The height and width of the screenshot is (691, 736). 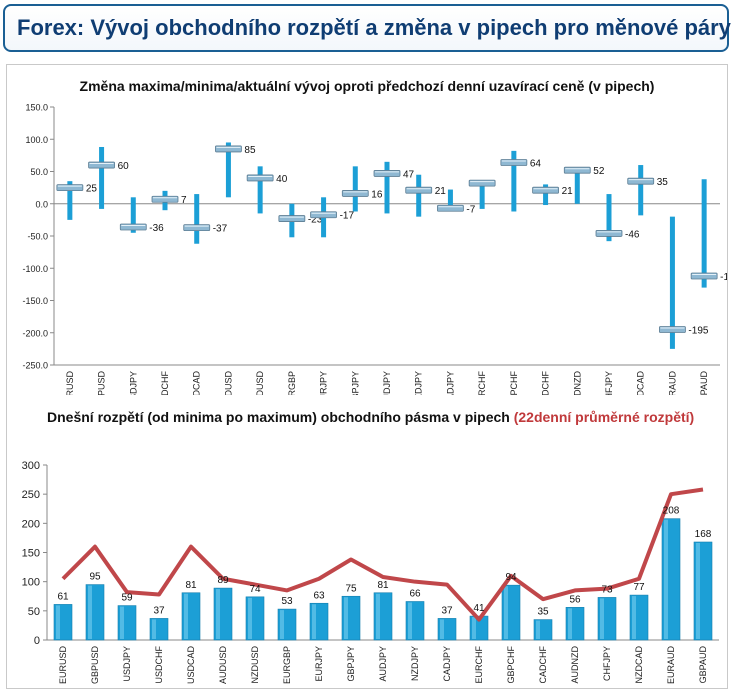 What do you see at coordinates (133, 383) in the screenshot?
I see `chart1-x-tick-label: USDJPY` at bounding box center [133, 383].